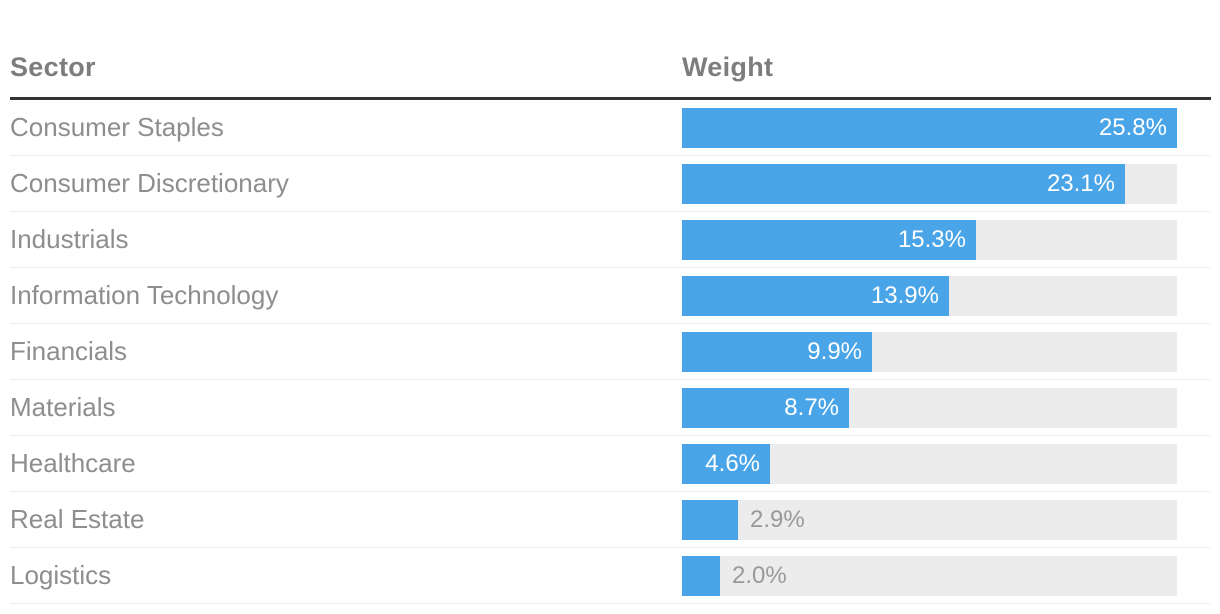 This screenshot has height=614, width=1220. I want to click on bar-track: 9.9%, so click(929, 351).